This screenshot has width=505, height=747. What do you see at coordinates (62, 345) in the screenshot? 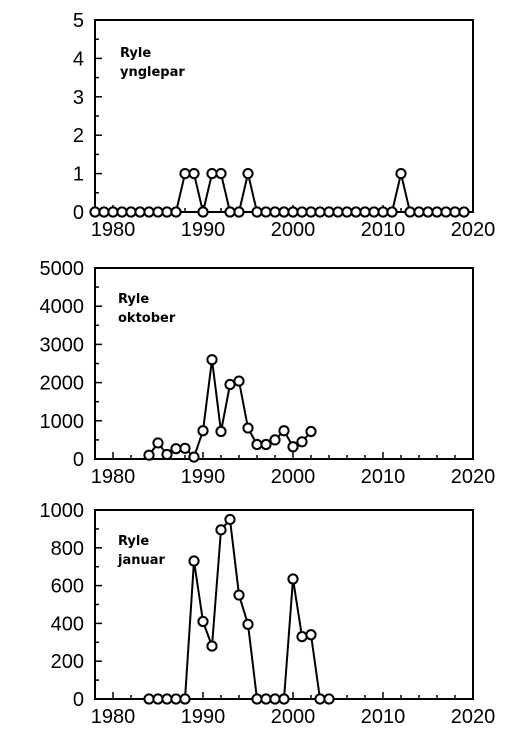
I see `y-tick-label: 3000` at bounding box center [62, 345].